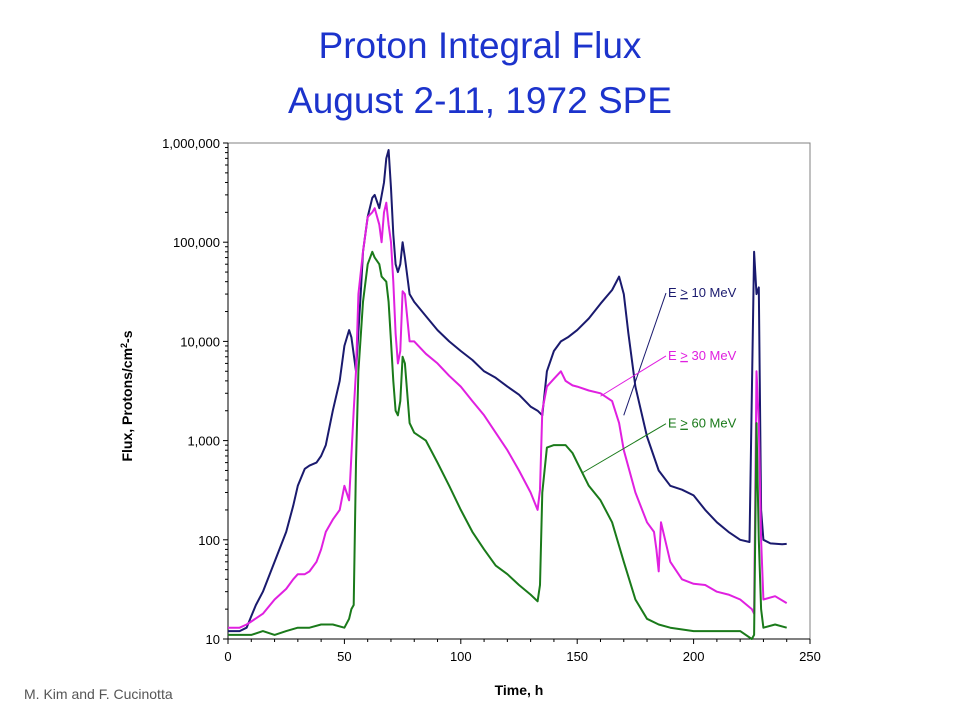 The width and height of the screenshot is (960, 720). Describe the element at coordinates (480, 45) in the screenshot. I see `chart-title-line-1: Proton Integral Flux` at that location.